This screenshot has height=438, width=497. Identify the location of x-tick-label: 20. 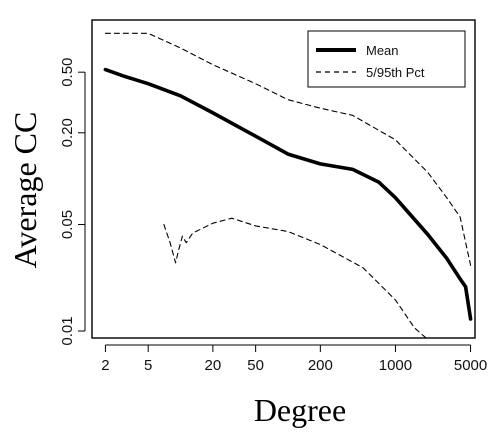
(213, 365).